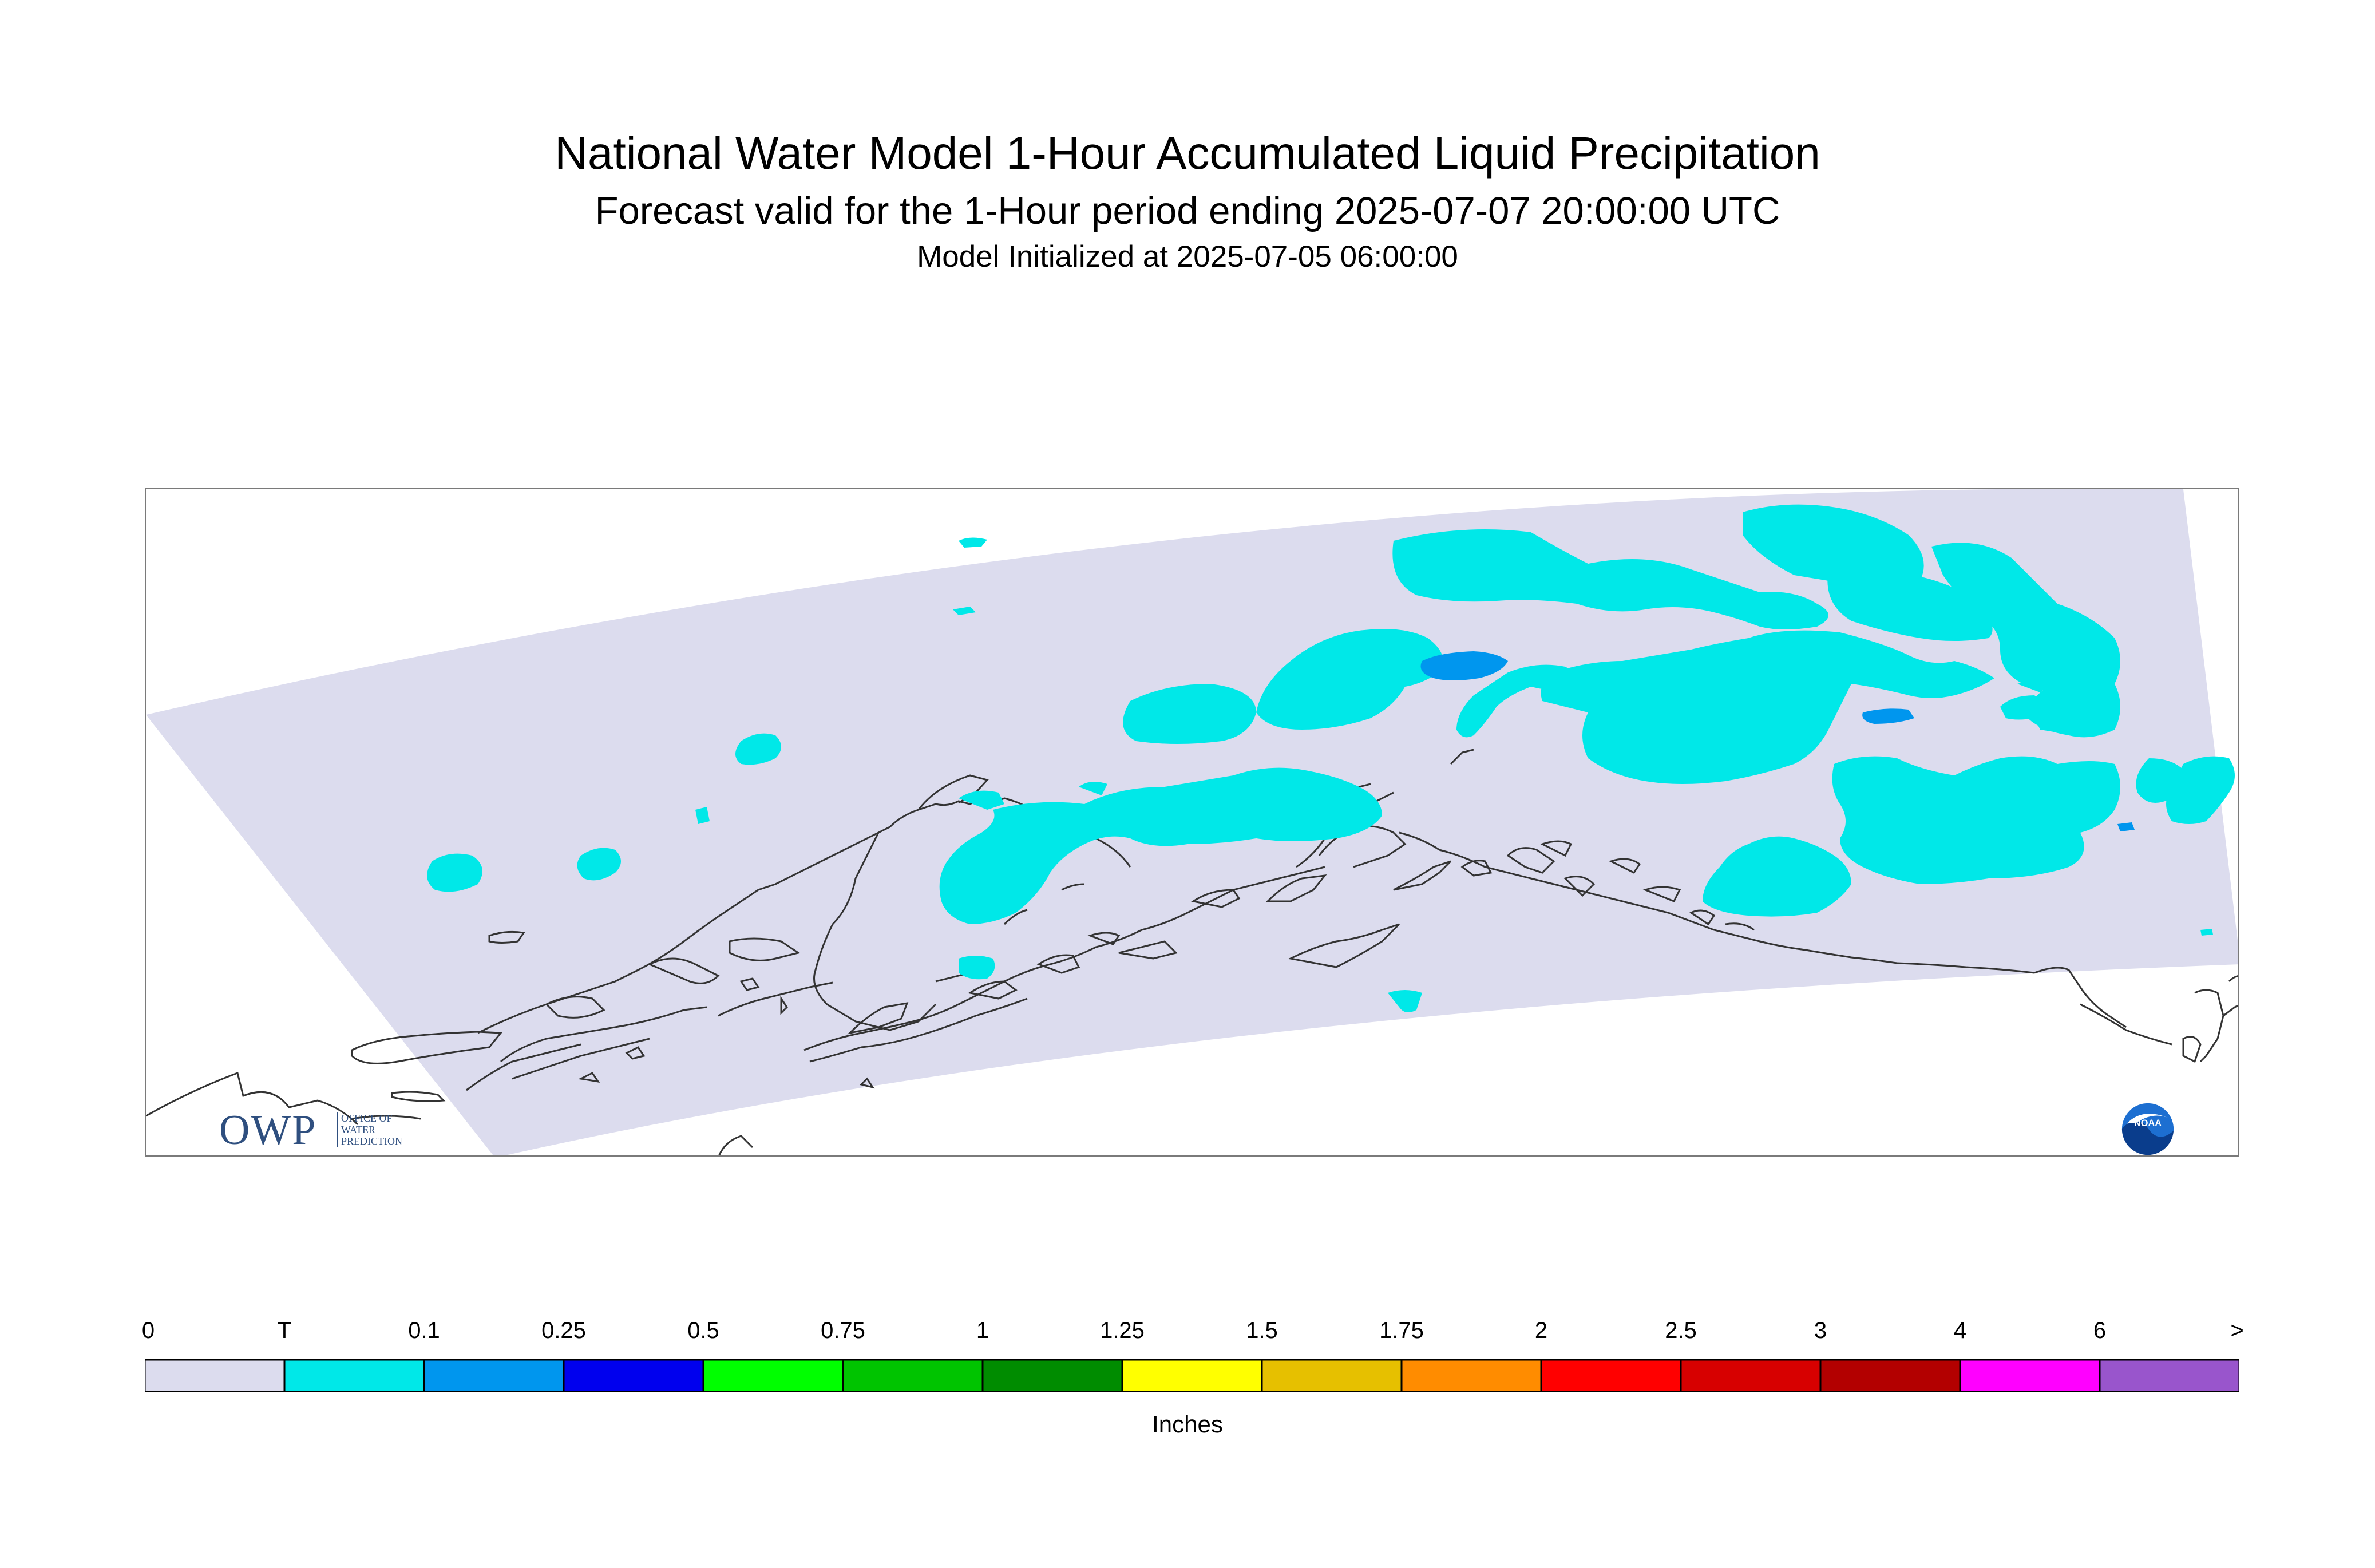 Image resolution: width=2375 pixels, height=1568 pixels. What do you see at coordinates (1187, 1424) in the screenshot?
I see `legend-units-label: Inches` at bounding box center [1187, 1424].